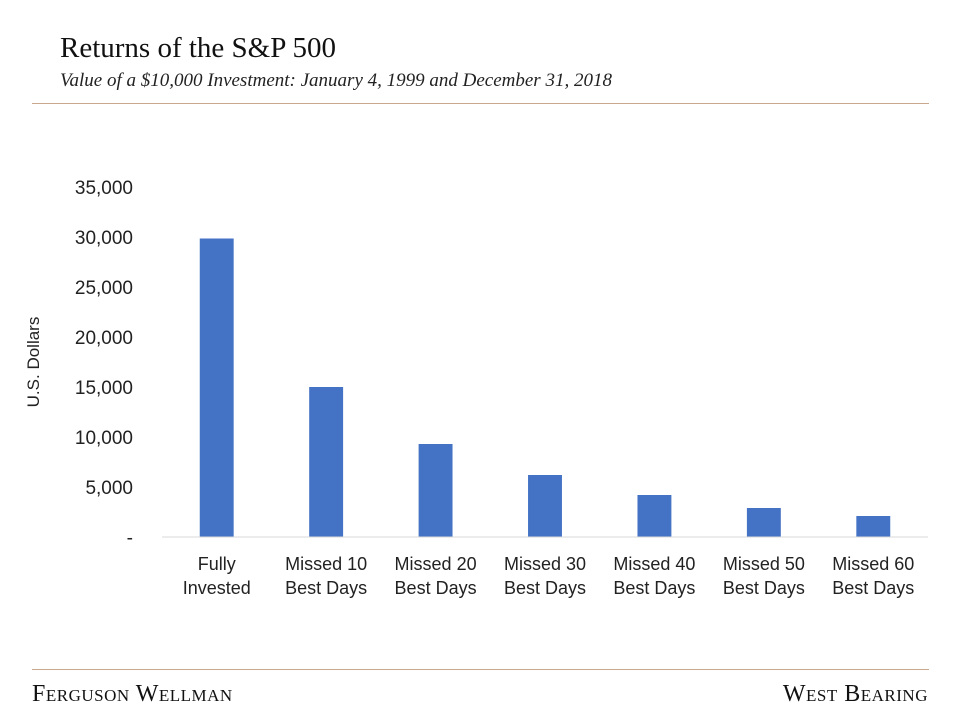 This screenshot has height=720, width=960. What do you see at coordinates (855, 694) in the screenshot?
I see `footer-brand-right: West Bearing` at bounding box center [855, 694].